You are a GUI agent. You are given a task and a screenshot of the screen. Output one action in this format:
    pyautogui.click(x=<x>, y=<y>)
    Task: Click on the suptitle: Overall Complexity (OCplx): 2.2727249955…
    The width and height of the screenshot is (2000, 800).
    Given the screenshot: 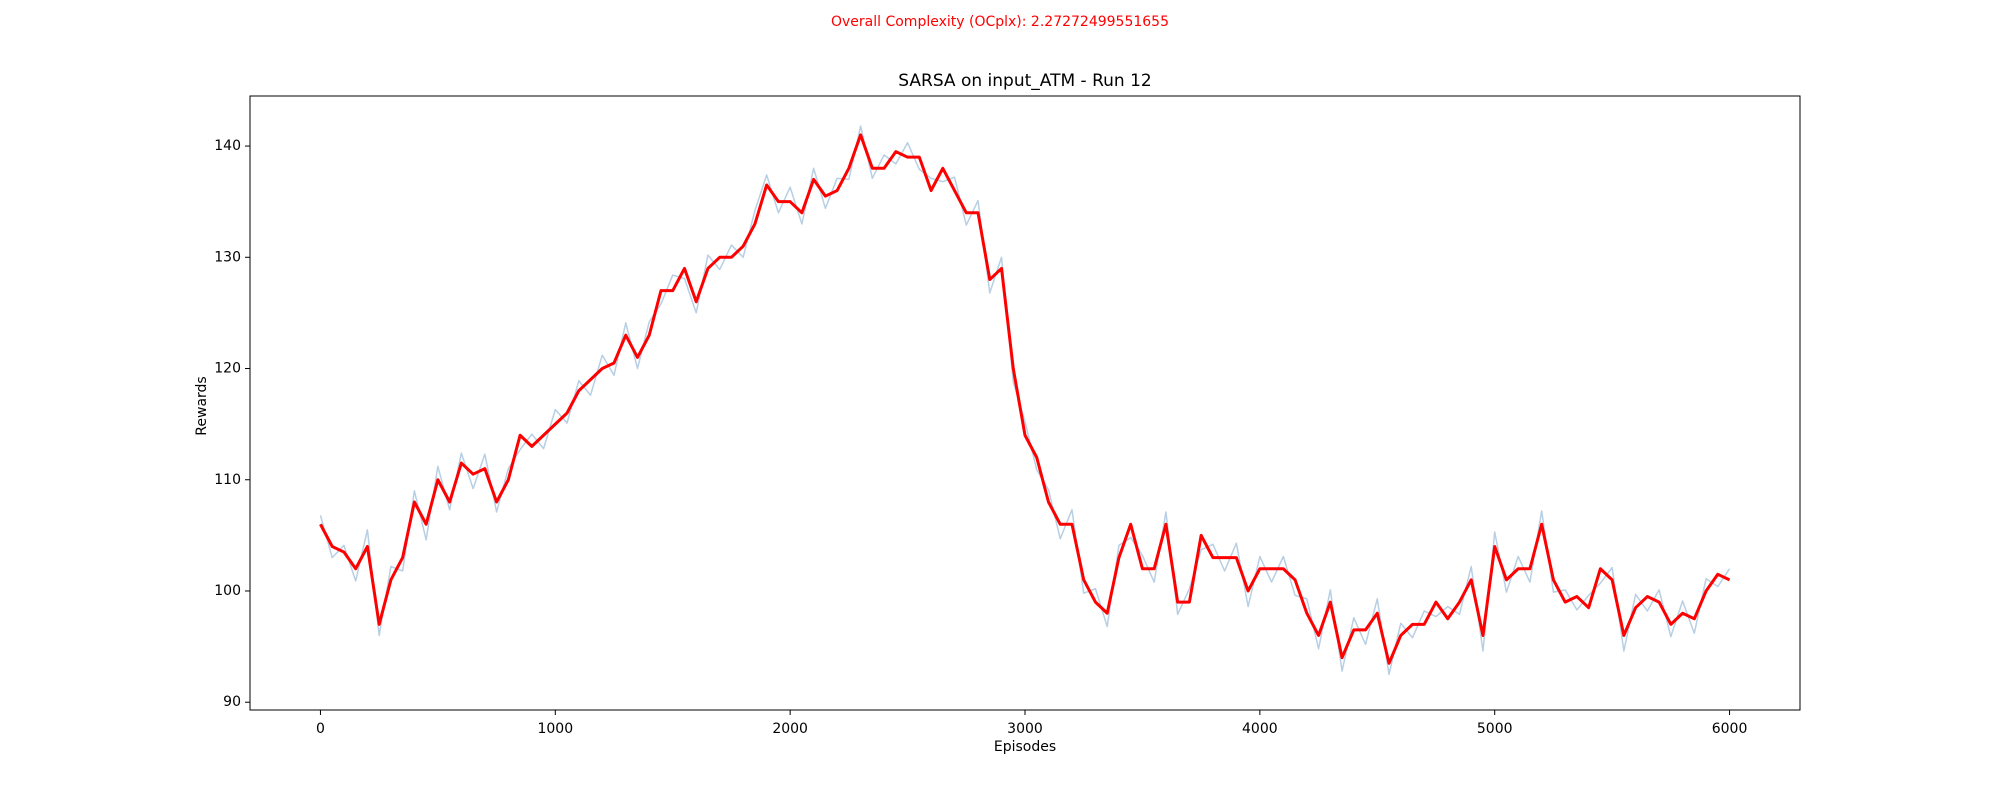 What is the action you would take?
    pyautogui.click(x=1000, y=22)
    